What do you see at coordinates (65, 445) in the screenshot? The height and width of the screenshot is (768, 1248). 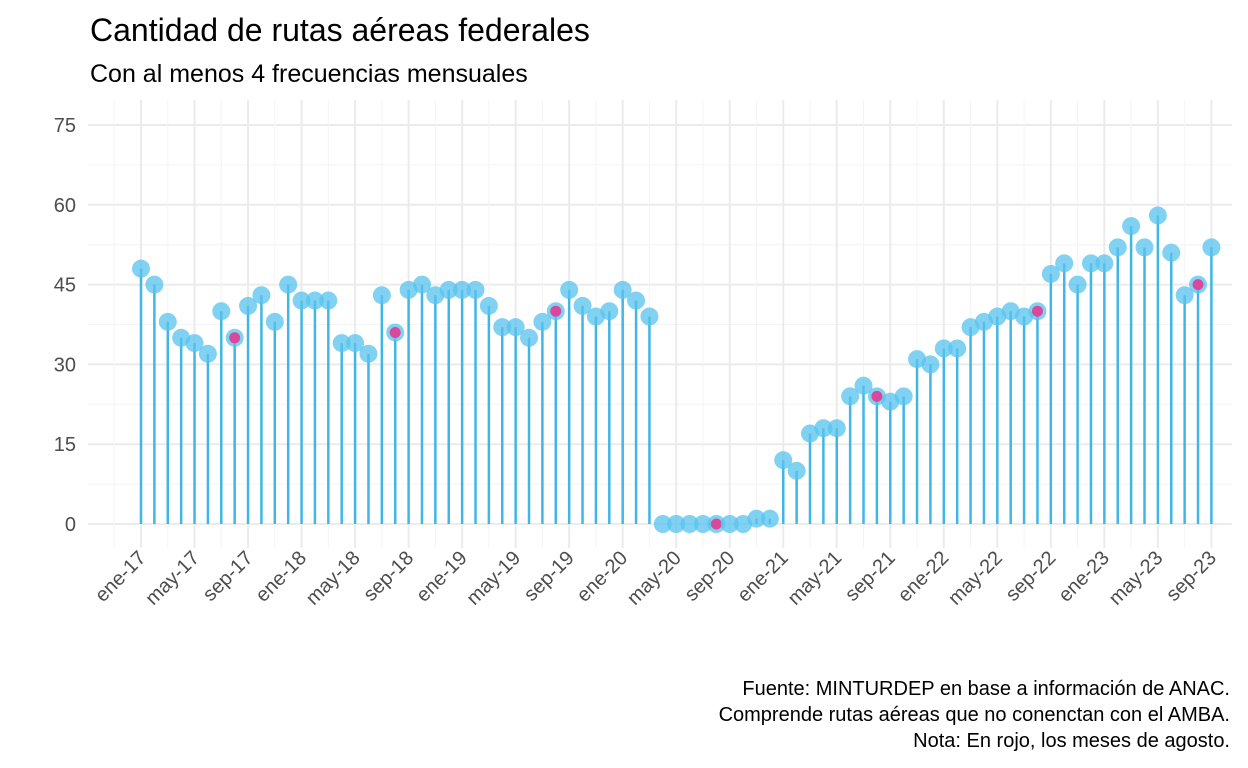 I see `y-tick-label: 15` at bounding box center [65, 445].